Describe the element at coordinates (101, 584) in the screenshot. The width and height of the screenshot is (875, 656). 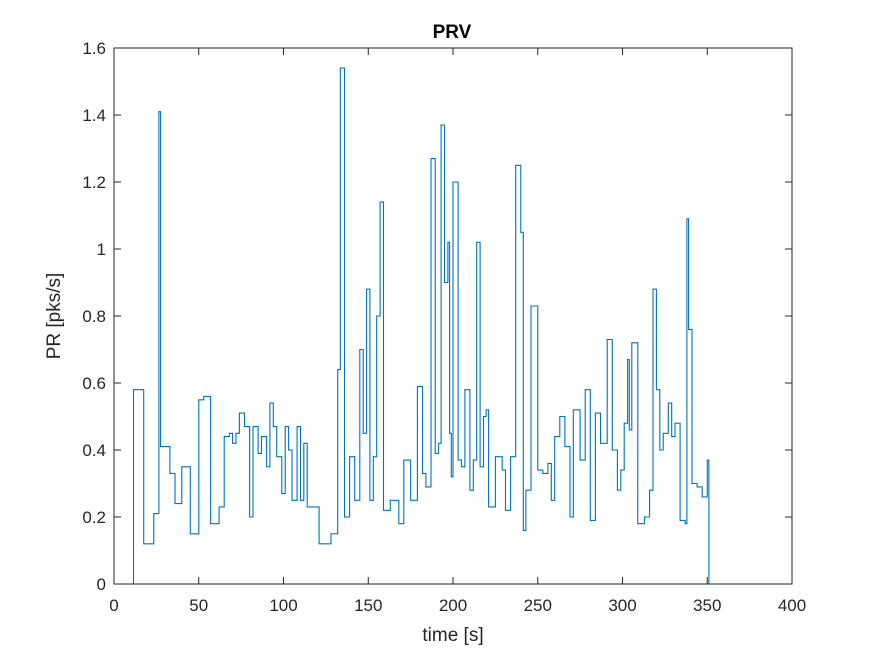
I see `y-tick-label: 0` at that location.